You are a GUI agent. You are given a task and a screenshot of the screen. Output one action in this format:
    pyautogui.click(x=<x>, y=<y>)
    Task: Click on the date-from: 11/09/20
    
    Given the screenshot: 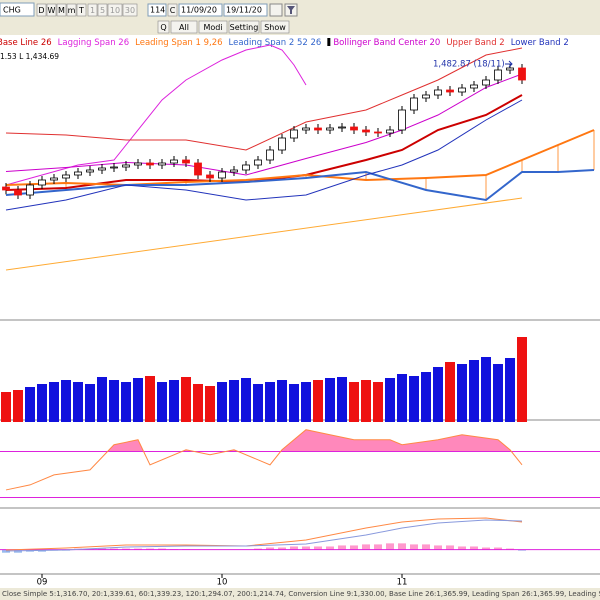 What is the action you would take?
    pyautogui.click(x=199, y=10)
    